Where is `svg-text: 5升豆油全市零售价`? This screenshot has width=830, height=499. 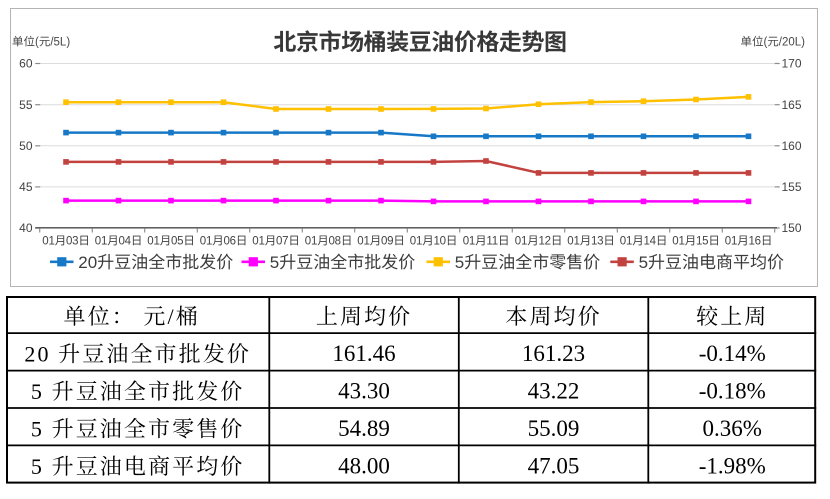
svg-text: 5升豆油全市零售价 is located at coordinates (527, 262).